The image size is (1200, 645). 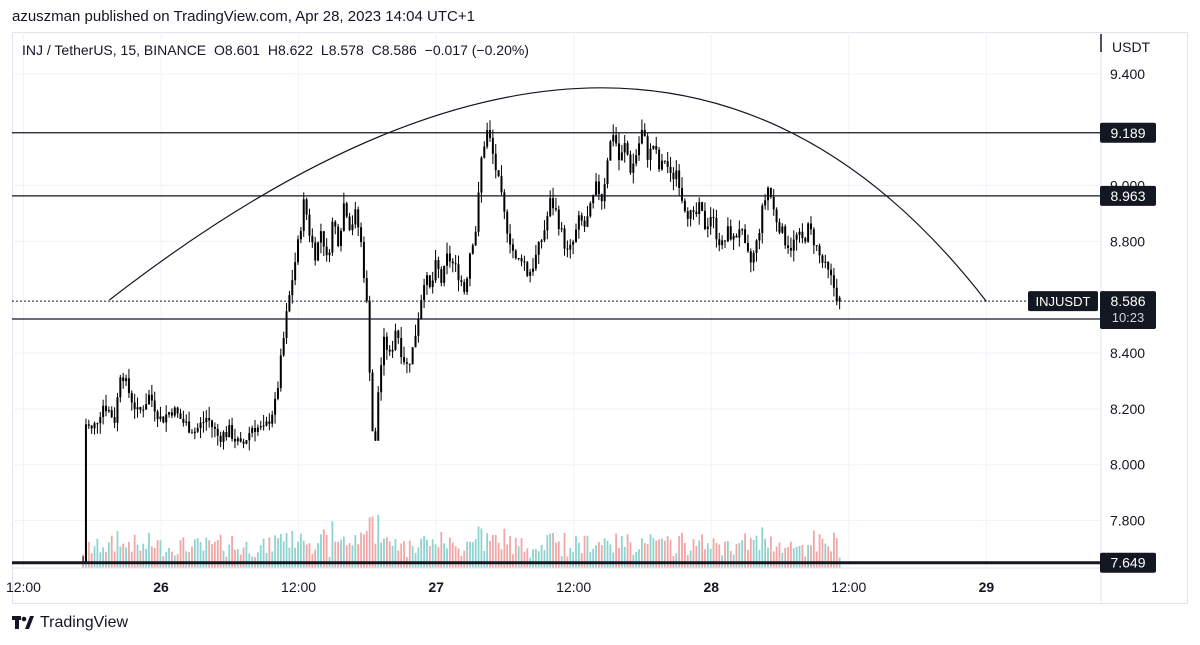 What do you see at coordinates (23, 622) in the screenshot?
I see `tradingview-logo-icon` at bounding box center [23, 622].